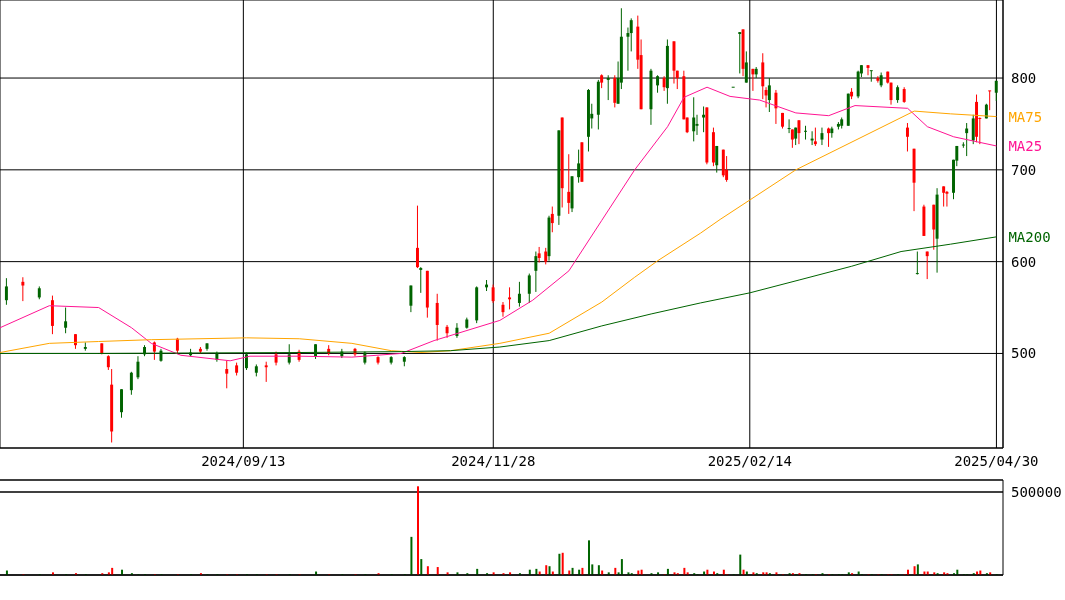  What do you see at coordinates (749, 460) in the screenshot?
I see `x-tick-label: 2025/02/14` at bounding box center [749, 460].